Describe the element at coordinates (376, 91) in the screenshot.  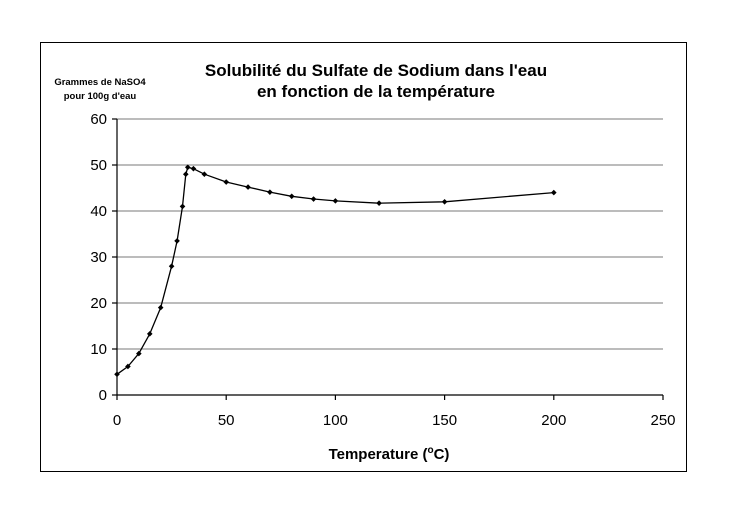
I see `chart-title-line-2: en fonction de la température` at that location.